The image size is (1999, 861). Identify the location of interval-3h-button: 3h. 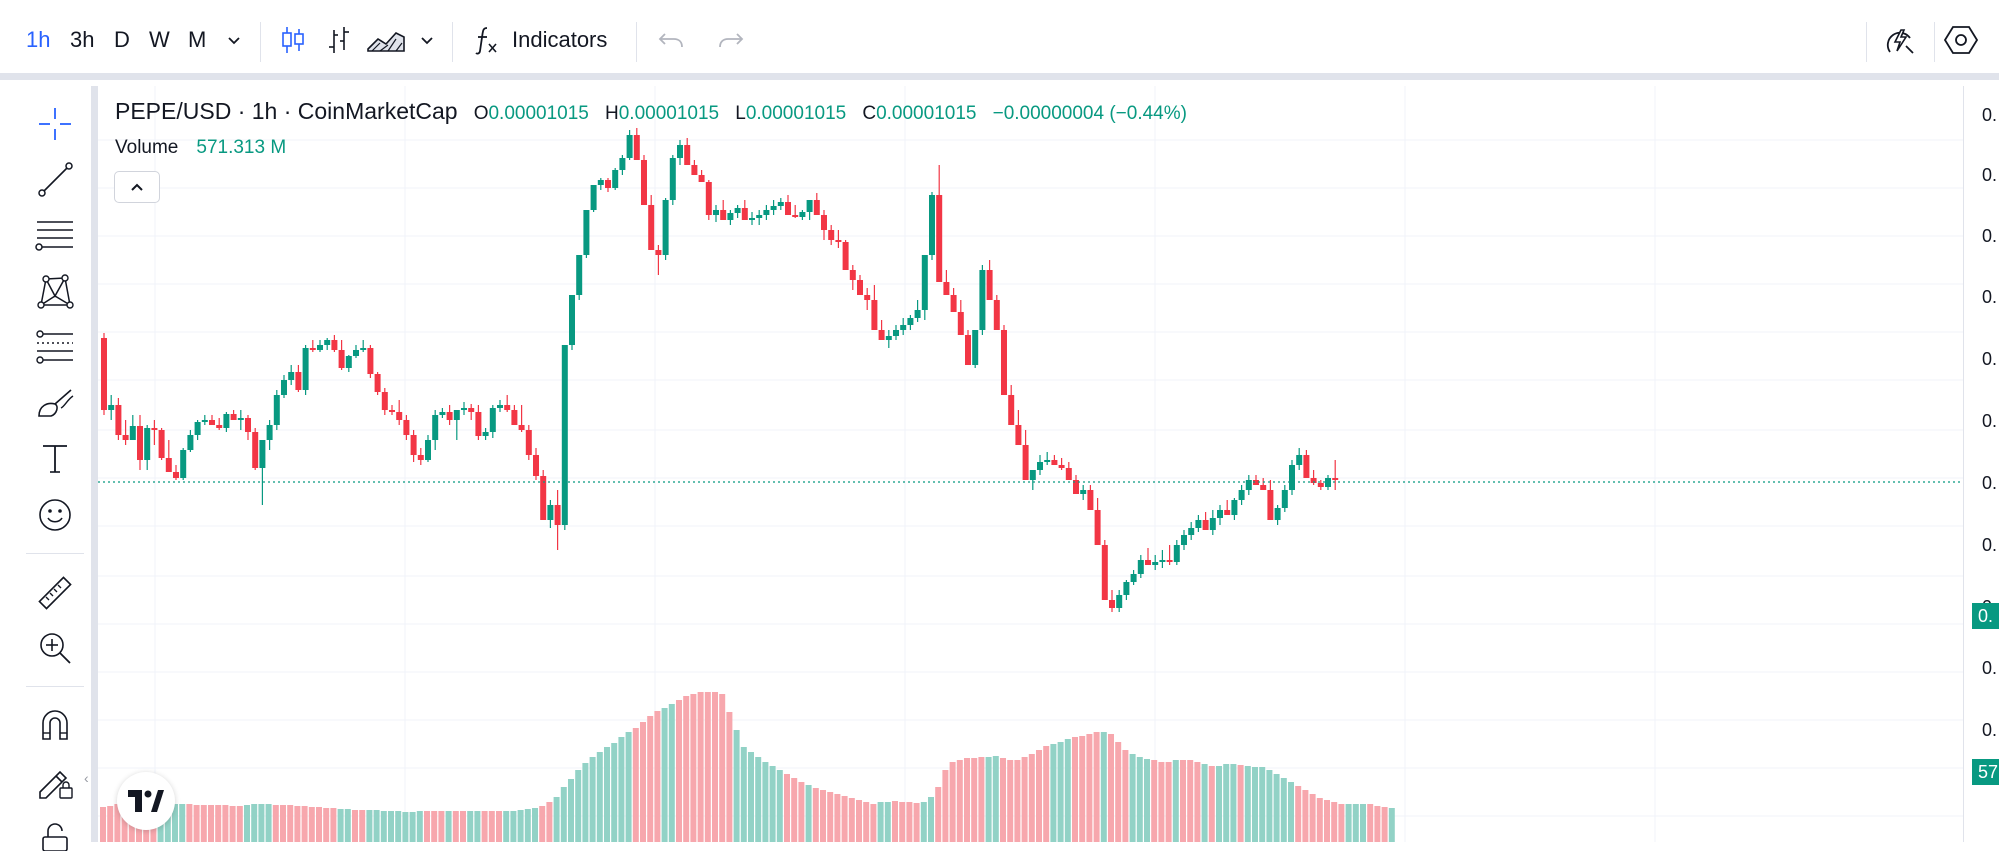
(82, 39).